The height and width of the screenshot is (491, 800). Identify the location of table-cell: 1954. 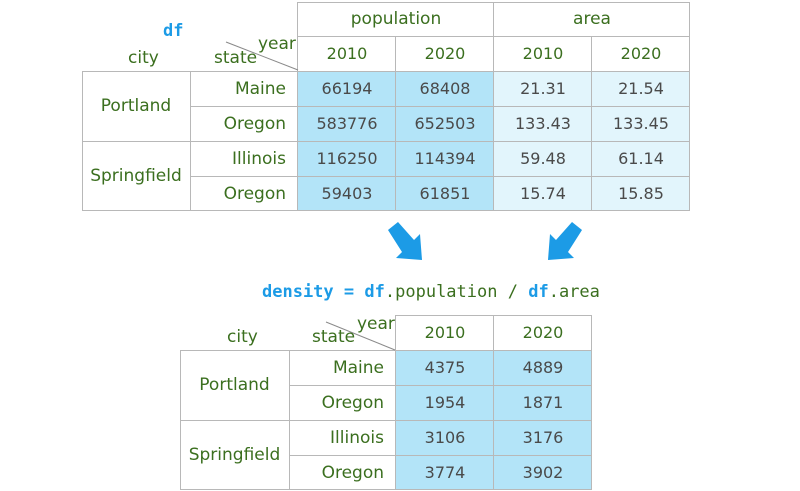
(445, 402).